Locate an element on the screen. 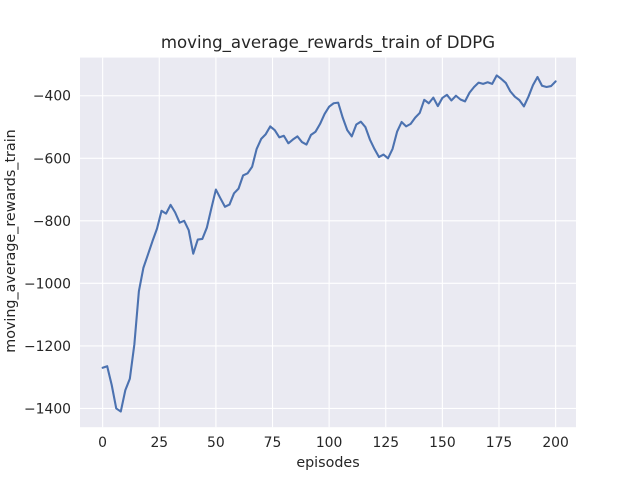 This screenshot has width=640, height=480. chart-title: moving_average_rewards_train of DDPG is located at coordinates (328, 43).